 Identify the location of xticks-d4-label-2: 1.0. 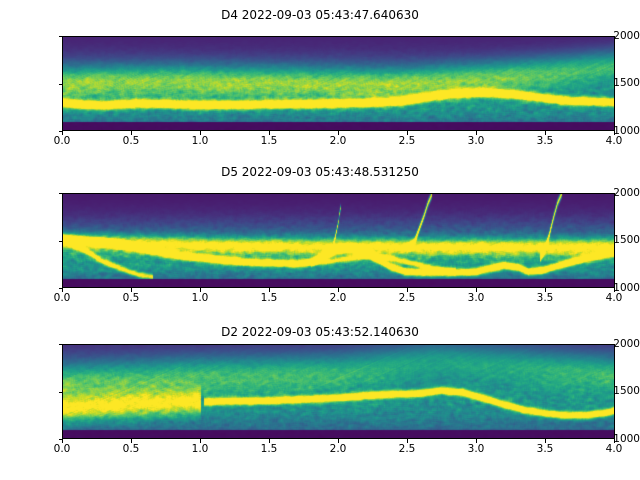
(200, 141).